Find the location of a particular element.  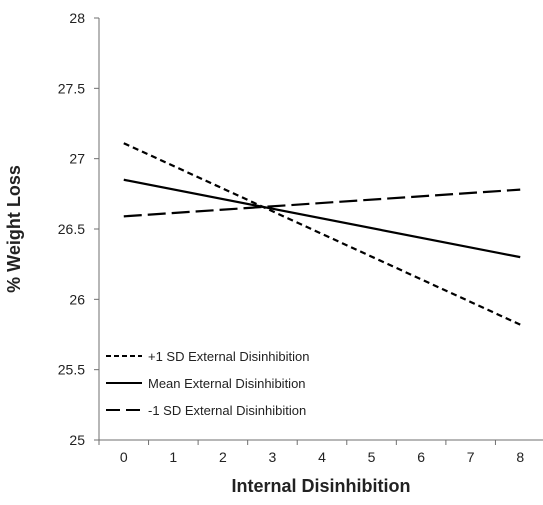

y-tick-label: 25 is located at coordinates (77, 440).